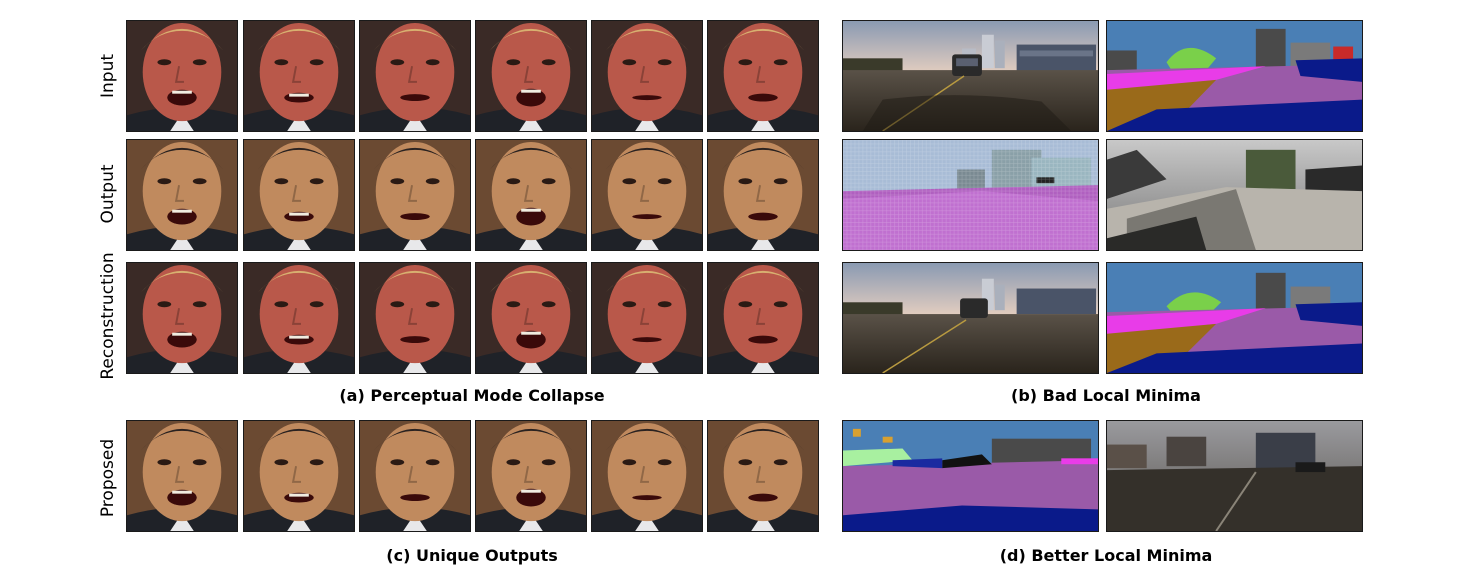 Image resolution: width=1466 pixels, height=584 pixels. I want to click on caption-bad-local-minima: (b) Bad Local Minima, so click(1106, 395).